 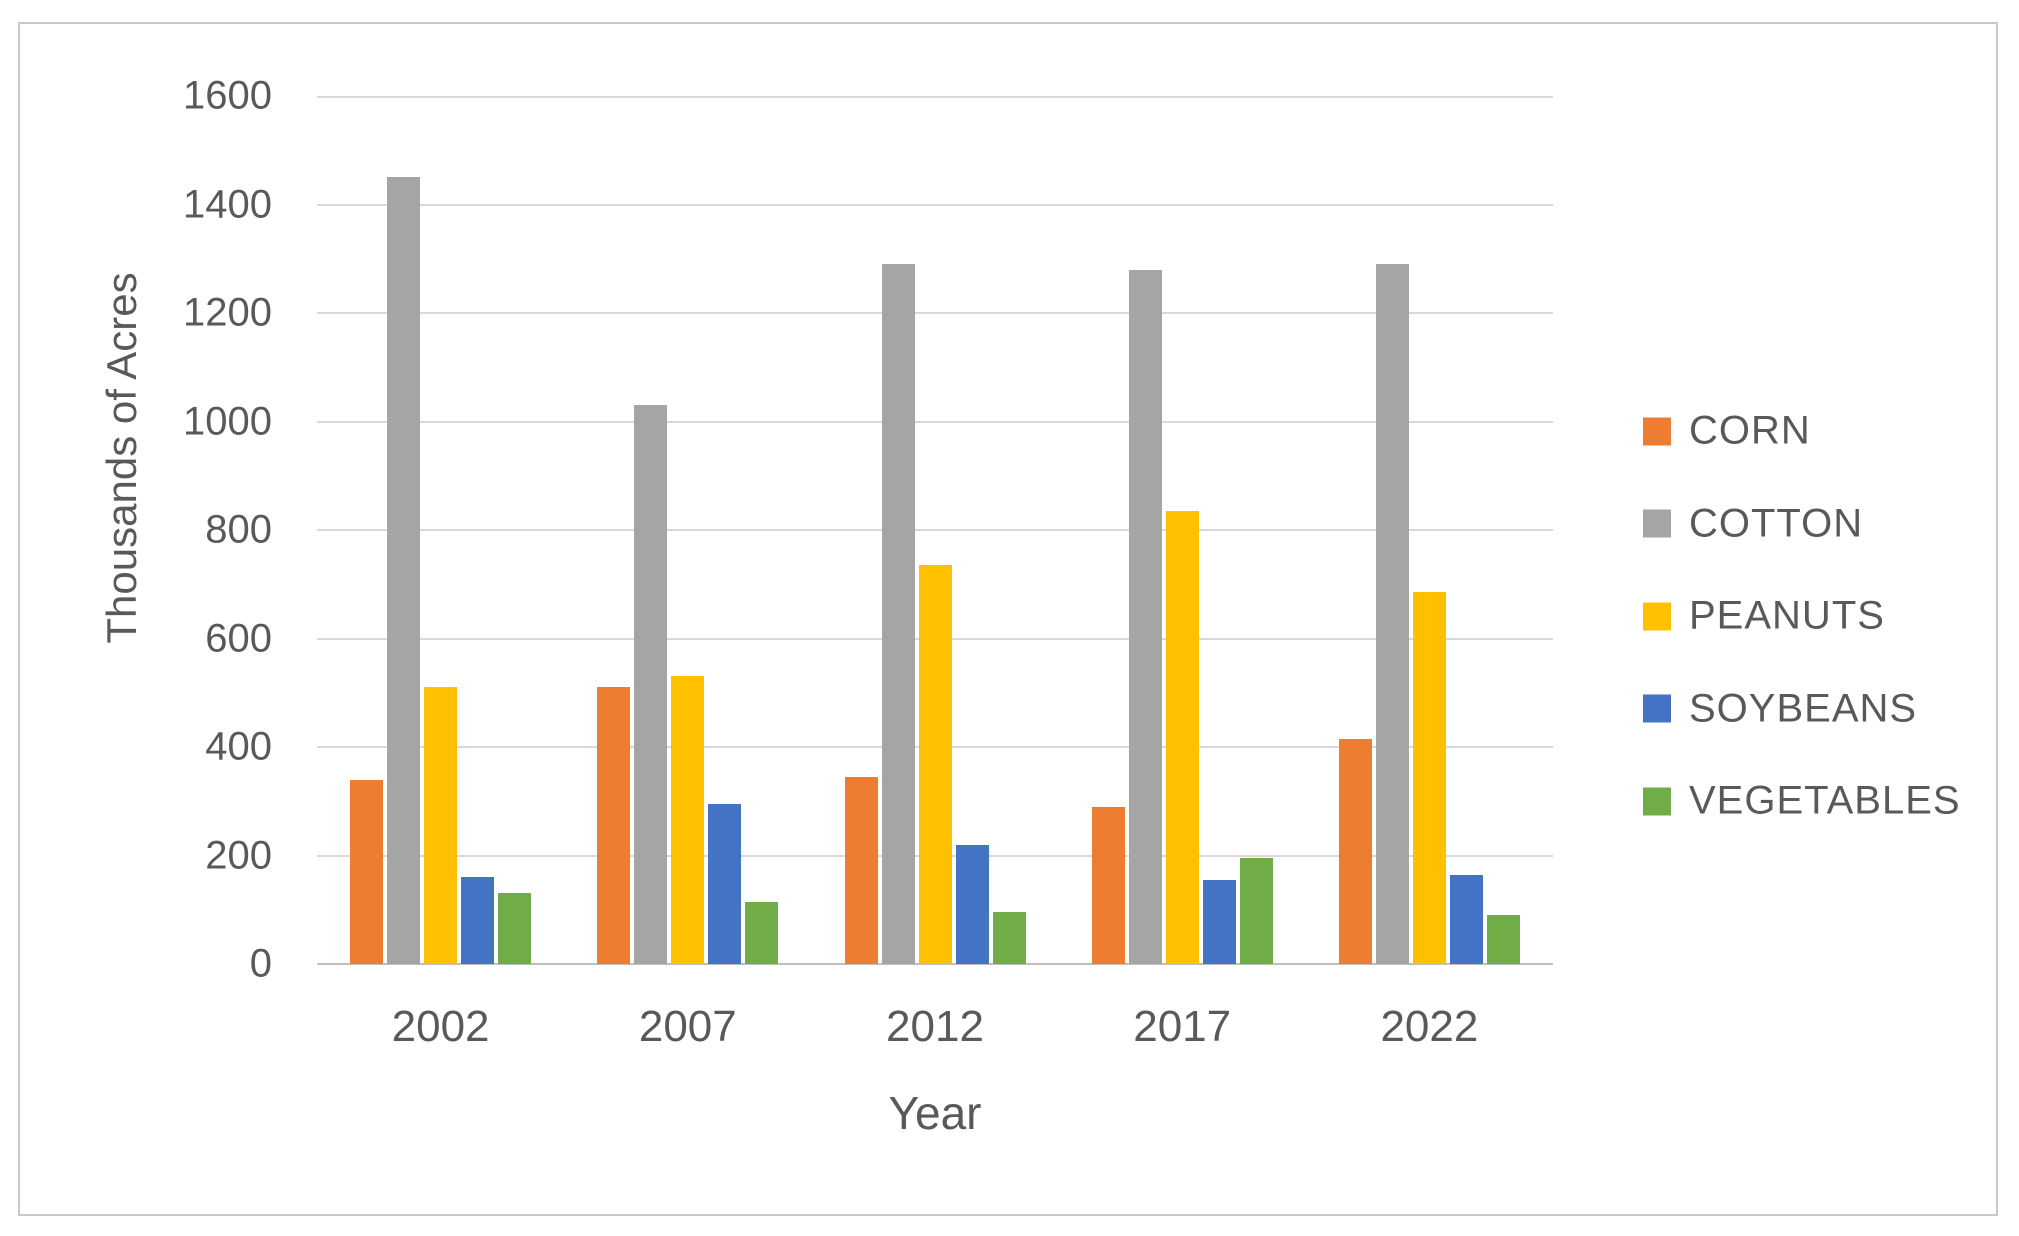 I want to click on x-category-label-2012: 2012, so click(x=935, y=1026).